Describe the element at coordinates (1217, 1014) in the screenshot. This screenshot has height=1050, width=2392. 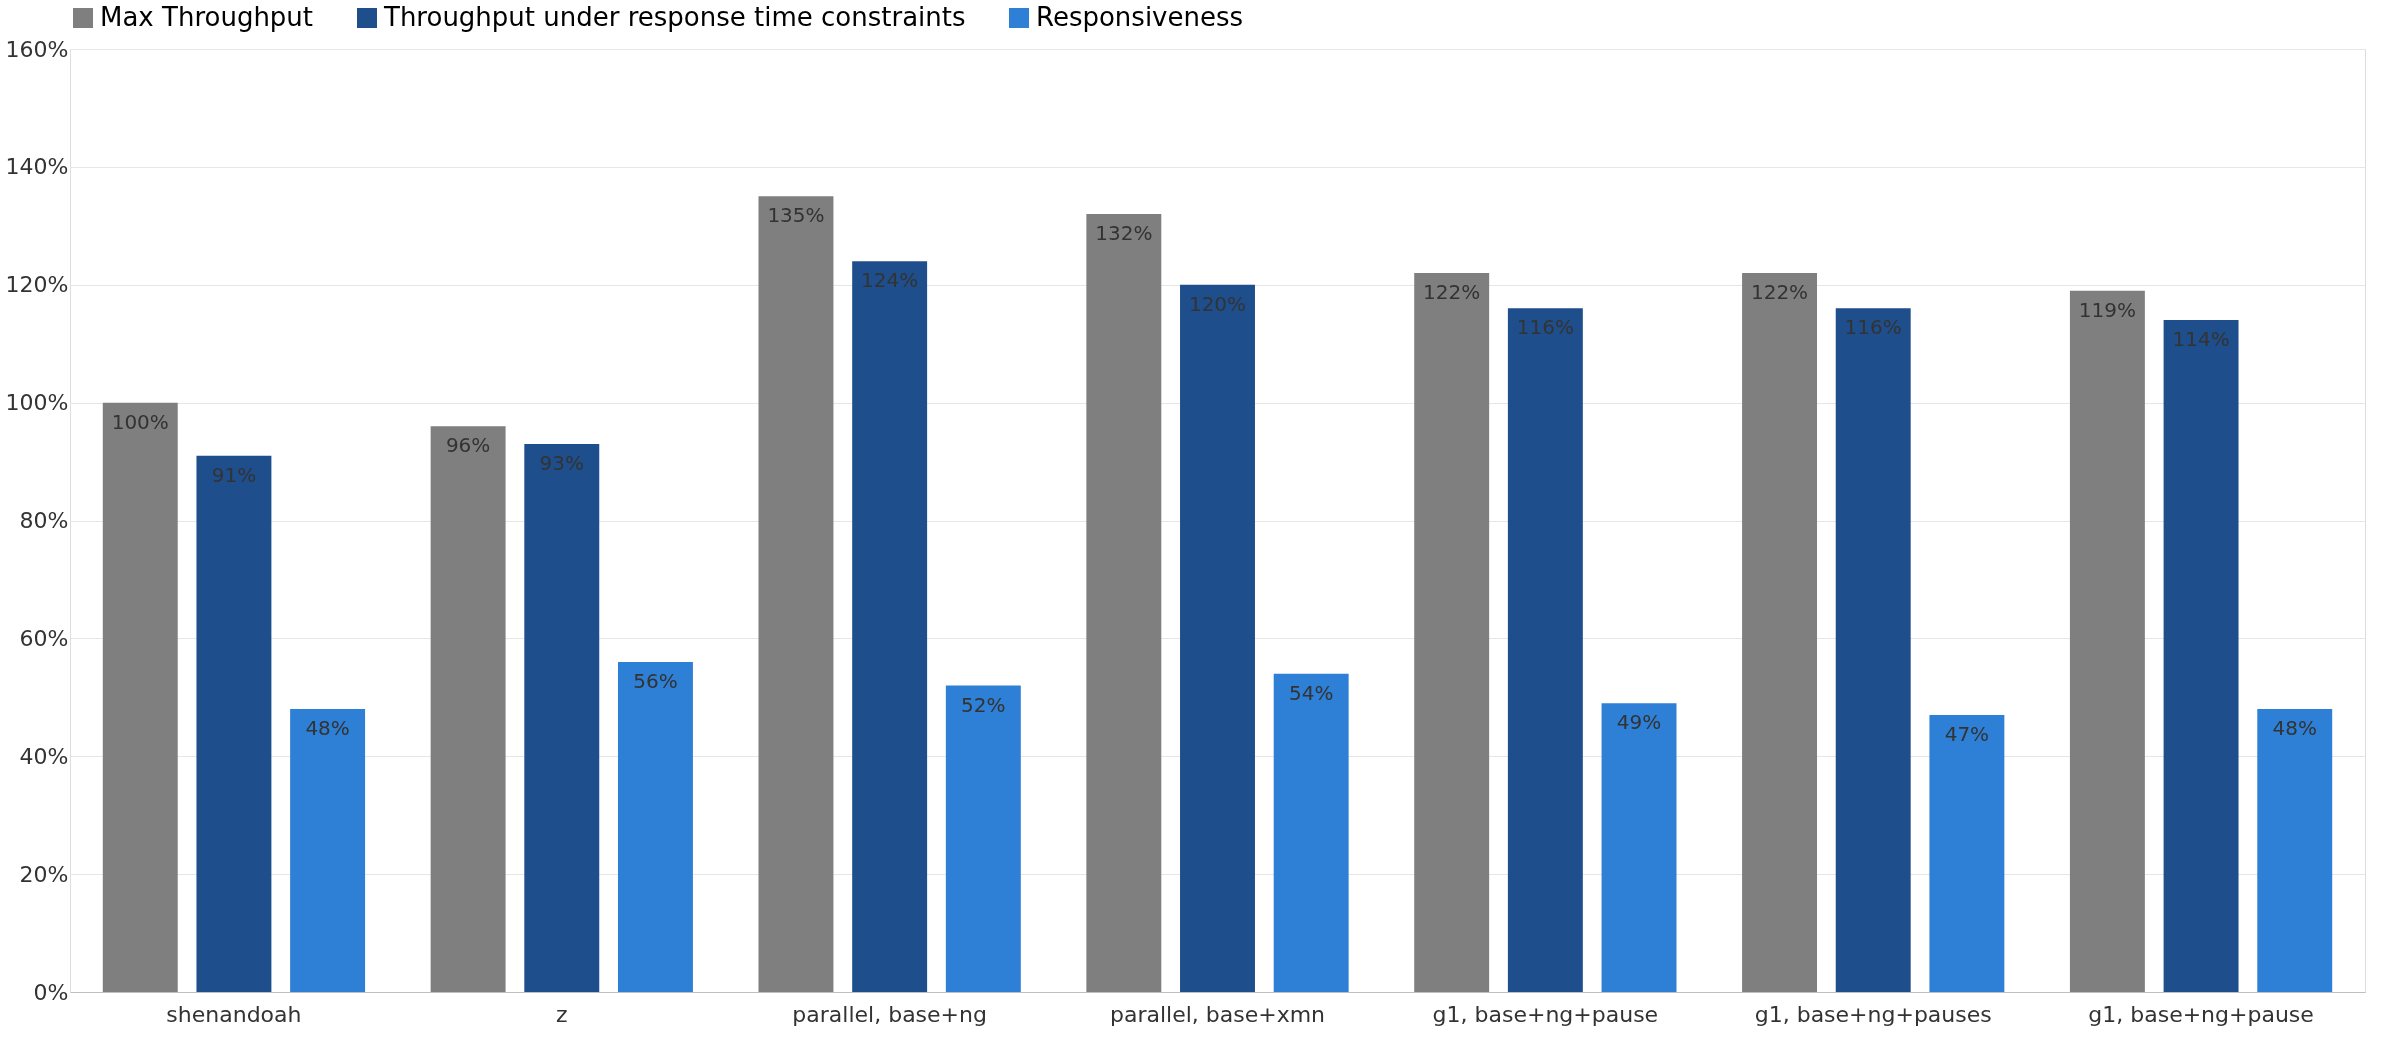
I see `x-tick-label: parallel, base+xmn` at that location.